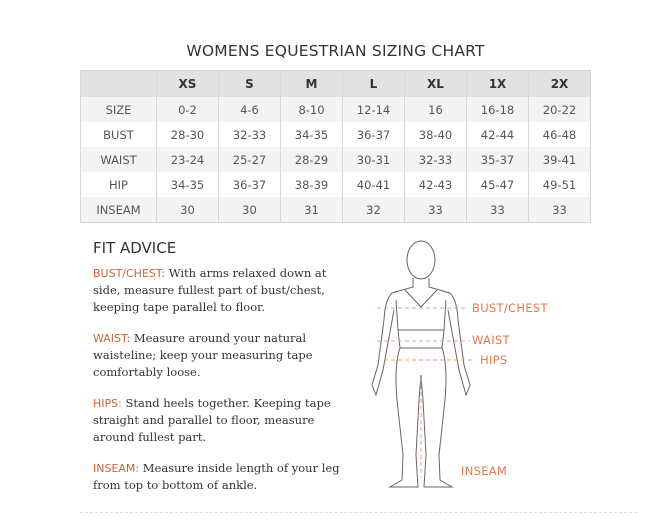 The image size is (647, 527). What do you see at coordinates (311, 159) in the screenshot?
I see `table-cell: 28-29` at bounding box center [311, 159].